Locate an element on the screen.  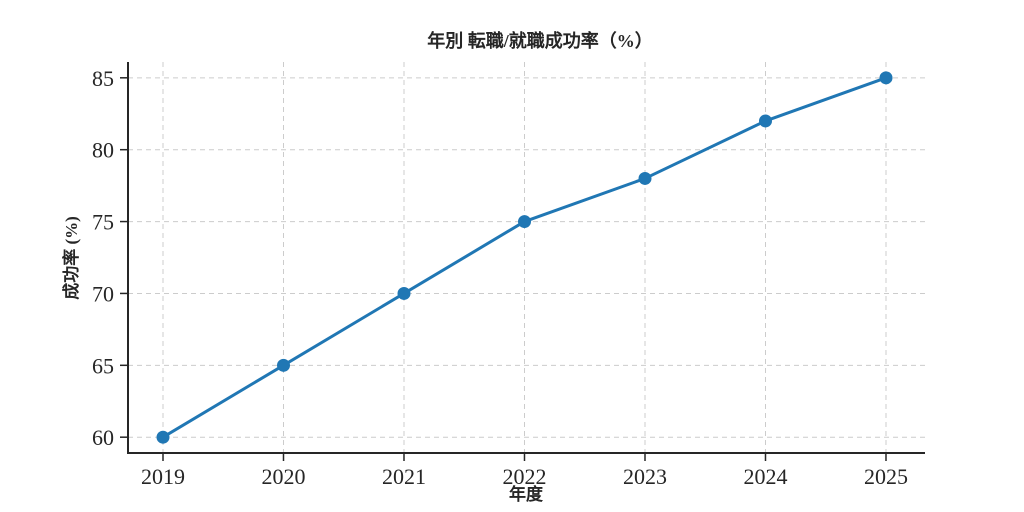
y-tick-label: 80 is located at coordinates (103, 150).